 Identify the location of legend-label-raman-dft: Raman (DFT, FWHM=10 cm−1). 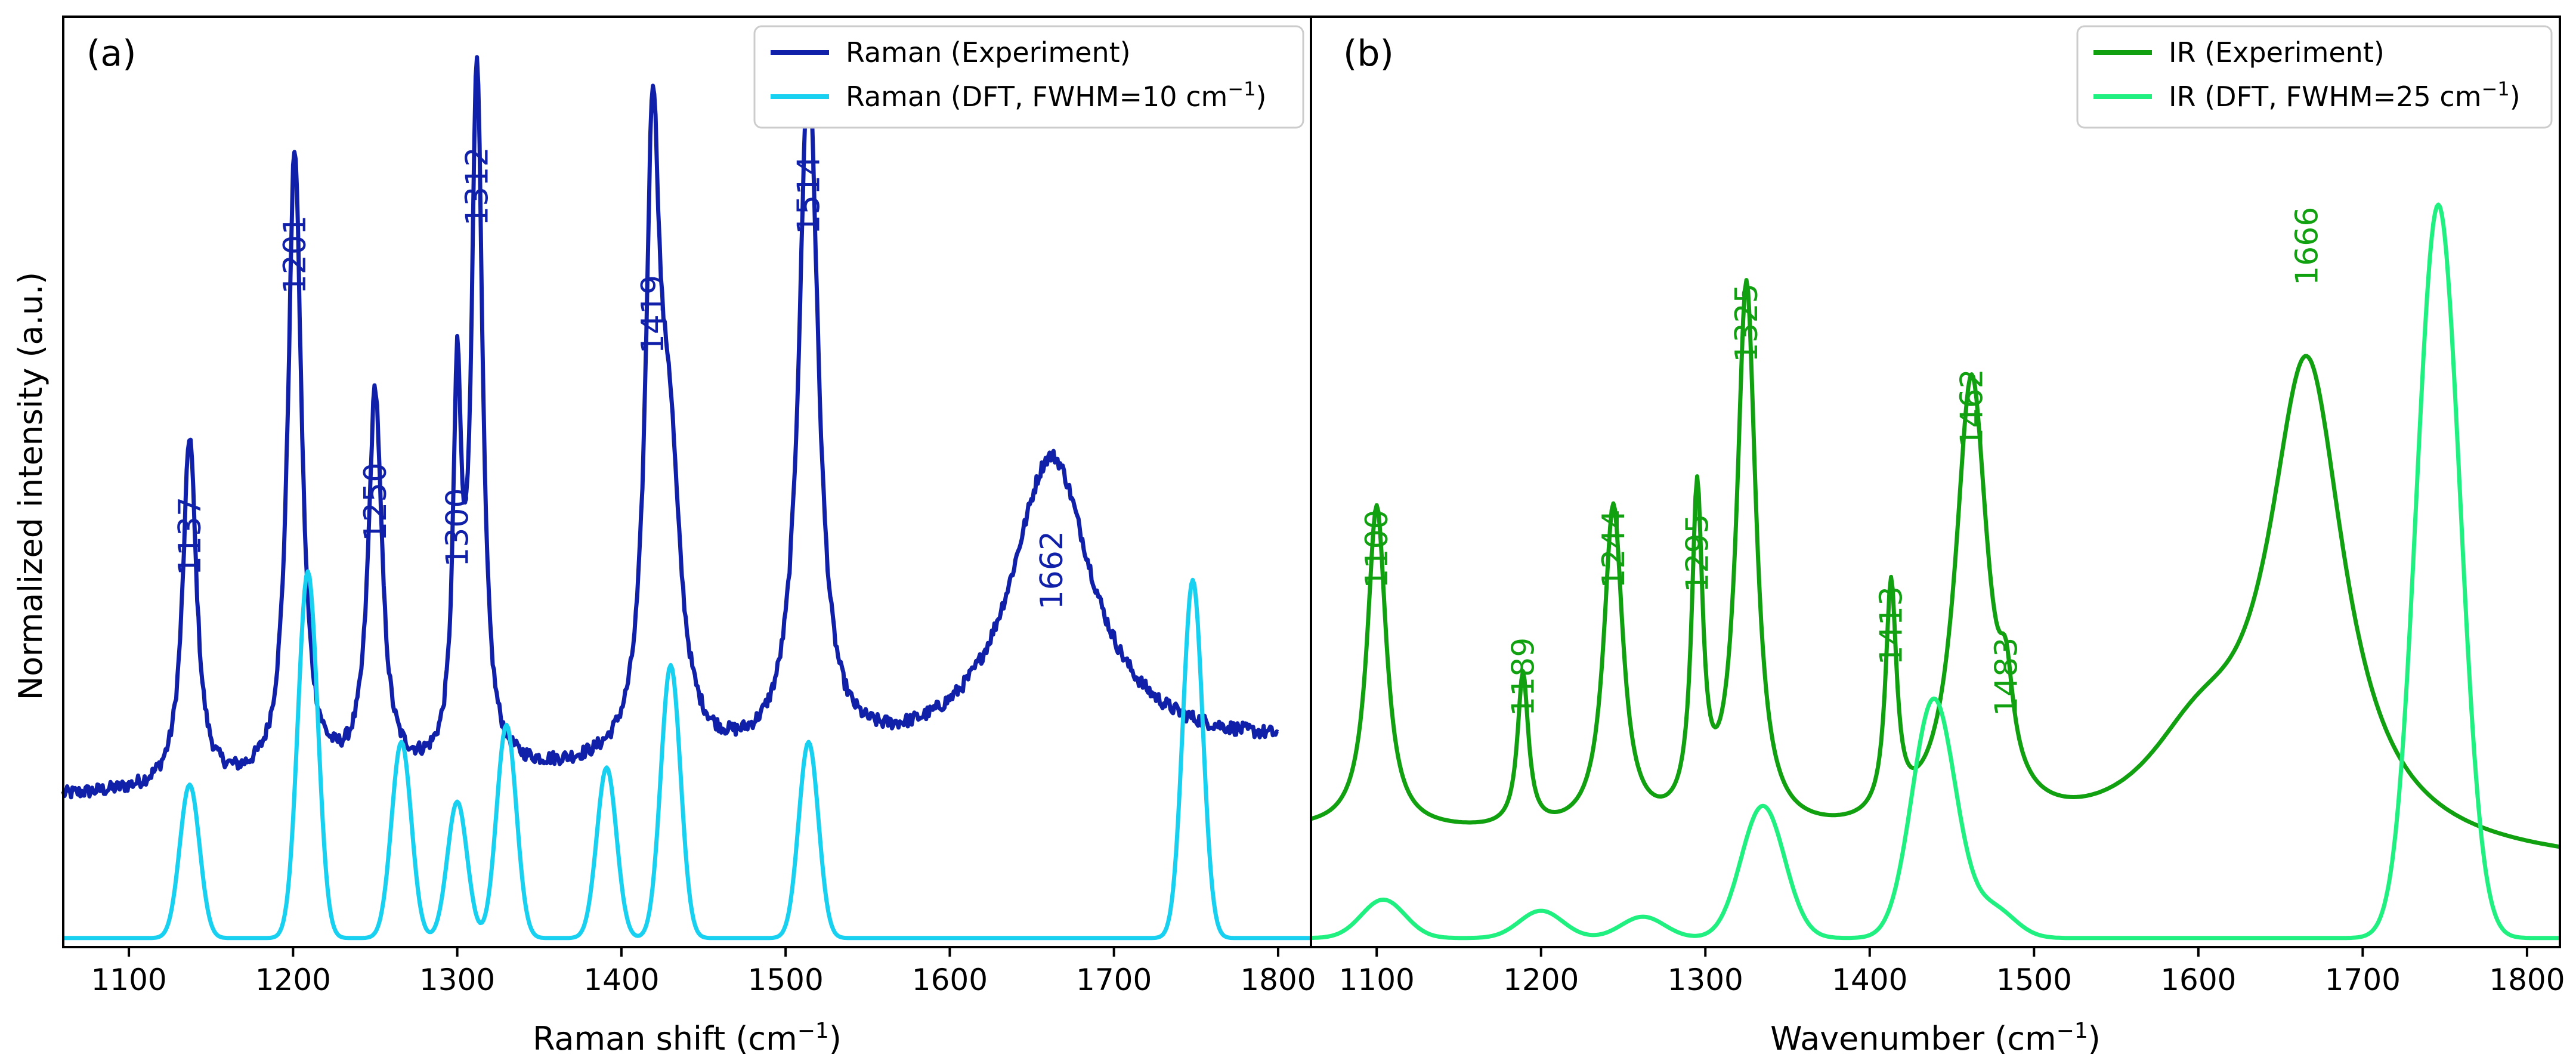
(1056, 95).